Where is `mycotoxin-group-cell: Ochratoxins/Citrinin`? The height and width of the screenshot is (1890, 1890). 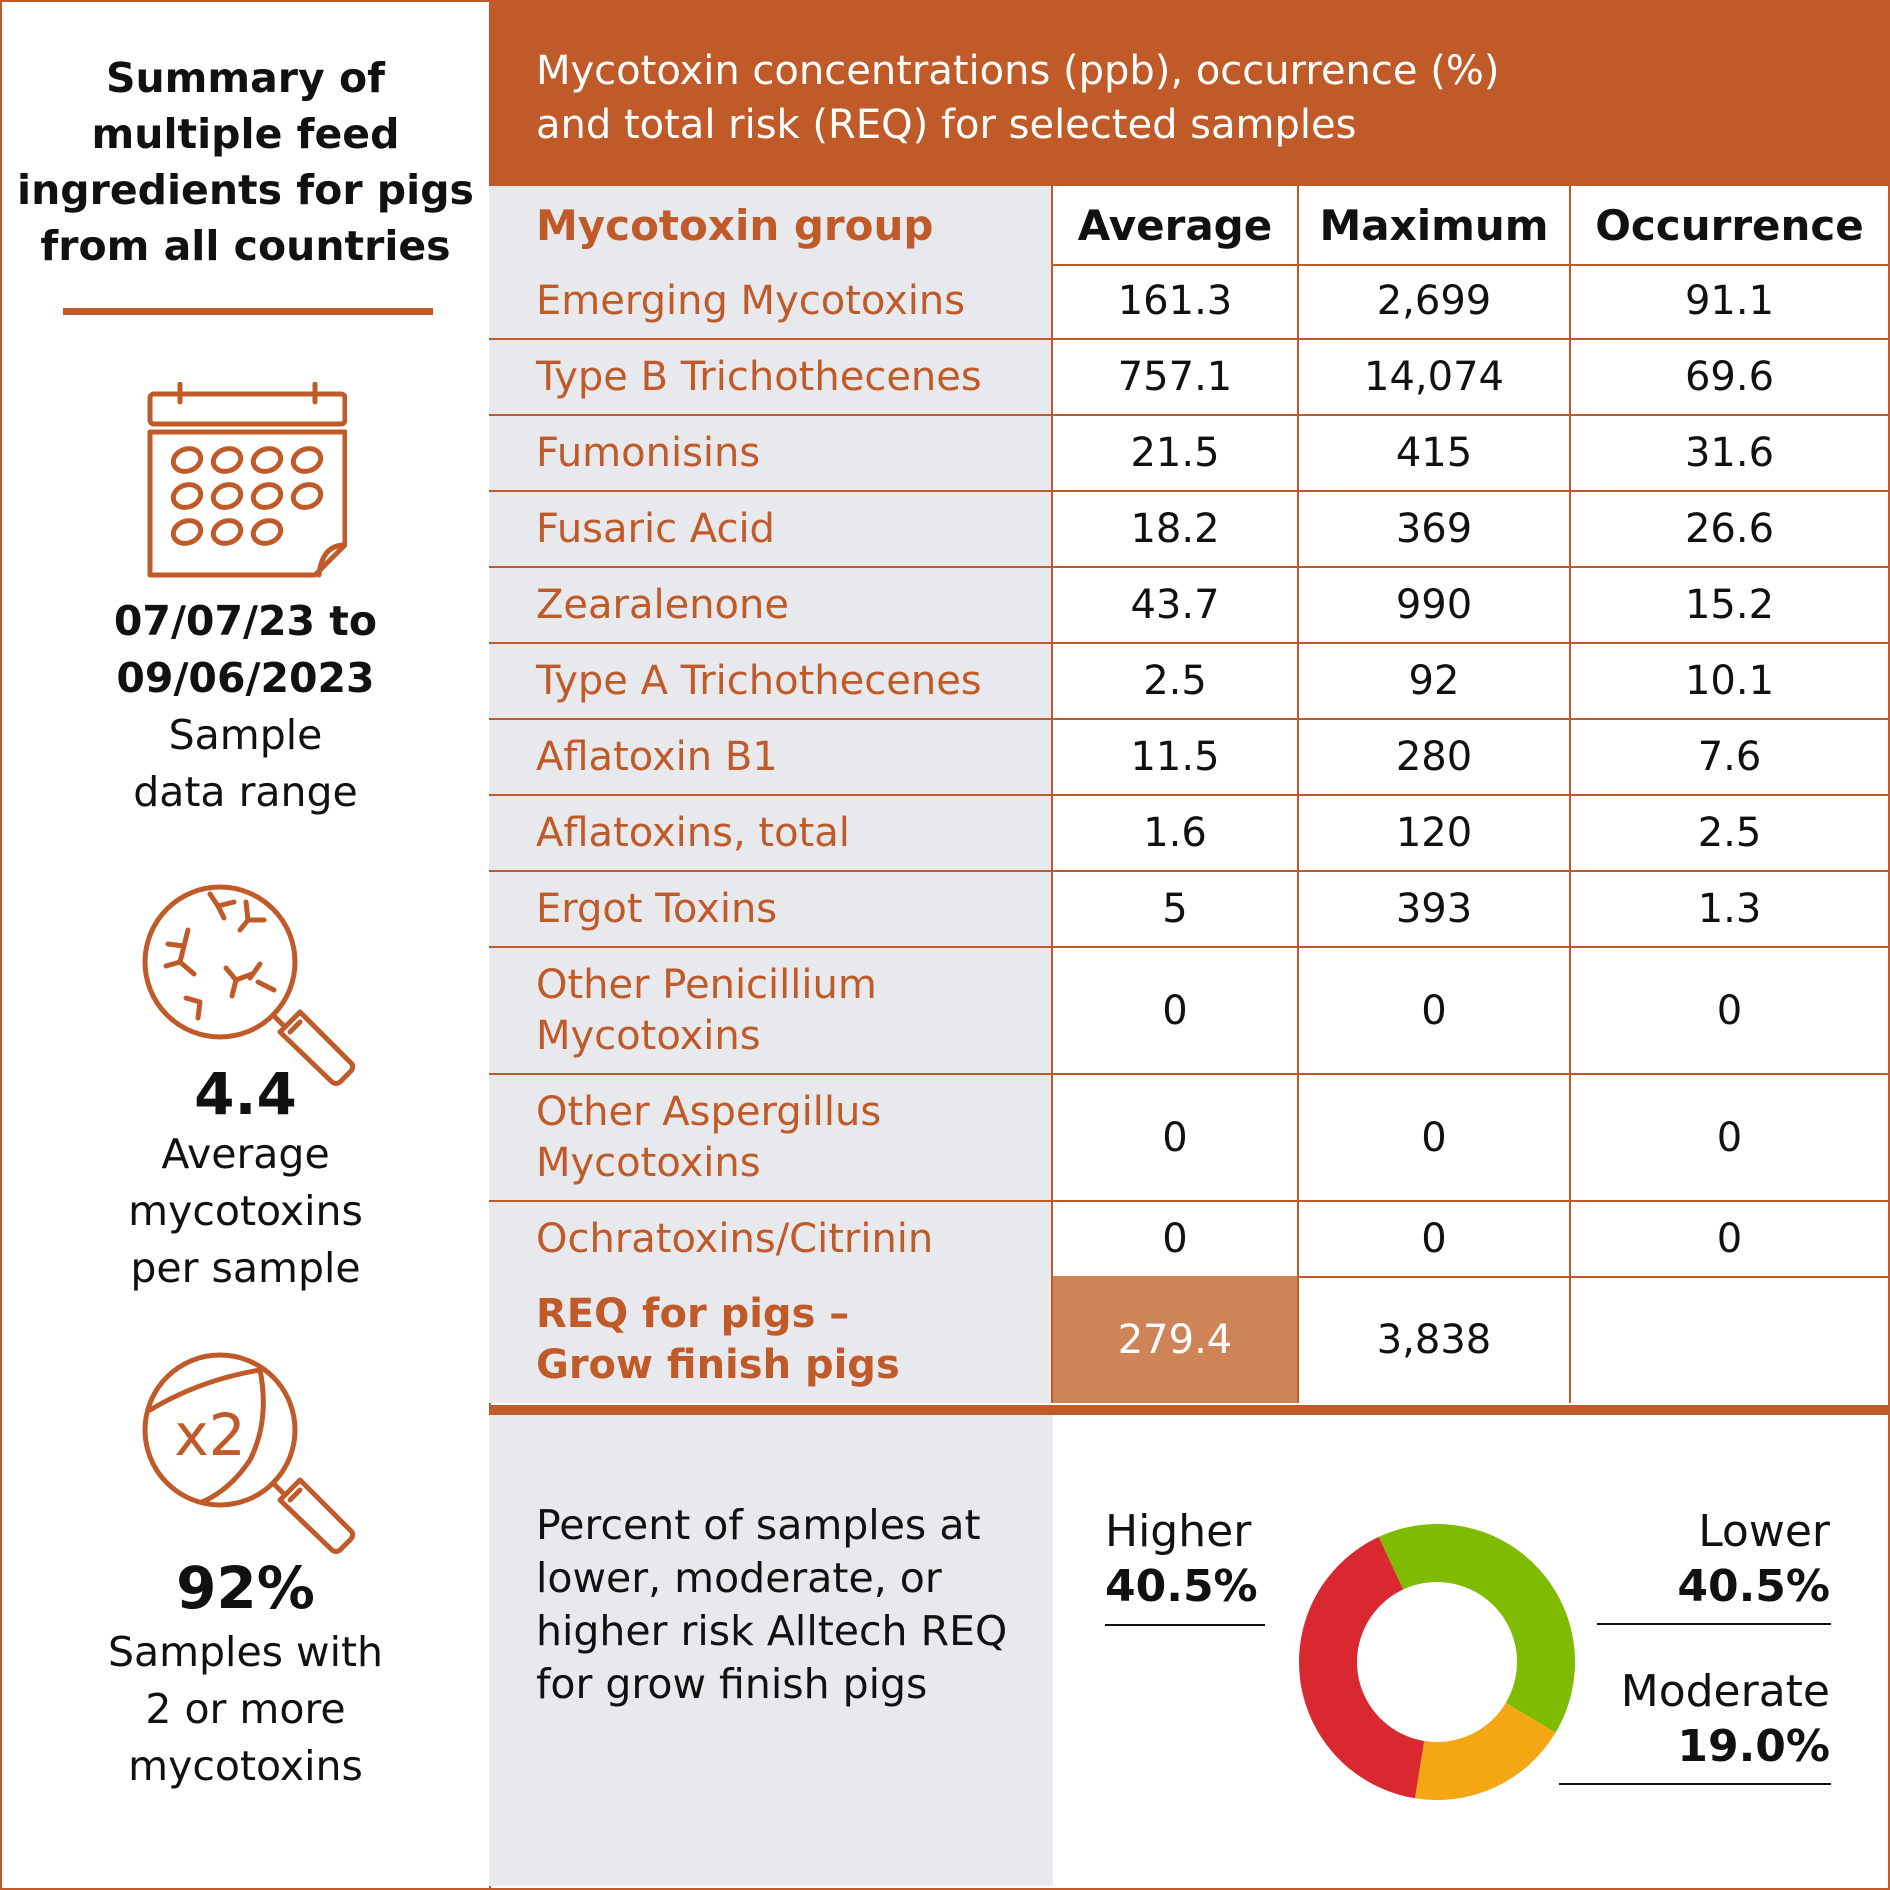
mycotoxin-group-cell: Ochratoxins/Citrinin is located at coordinates (771, 1239).